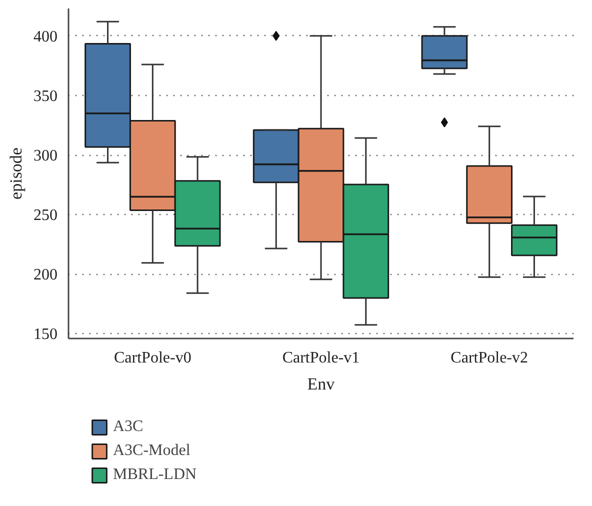 The height and width of the screenshot is (506, 592). Describe the element at coordinates (489, 358) in the screenshot. I see `x-tick-label: CartPole-v2` at that location.